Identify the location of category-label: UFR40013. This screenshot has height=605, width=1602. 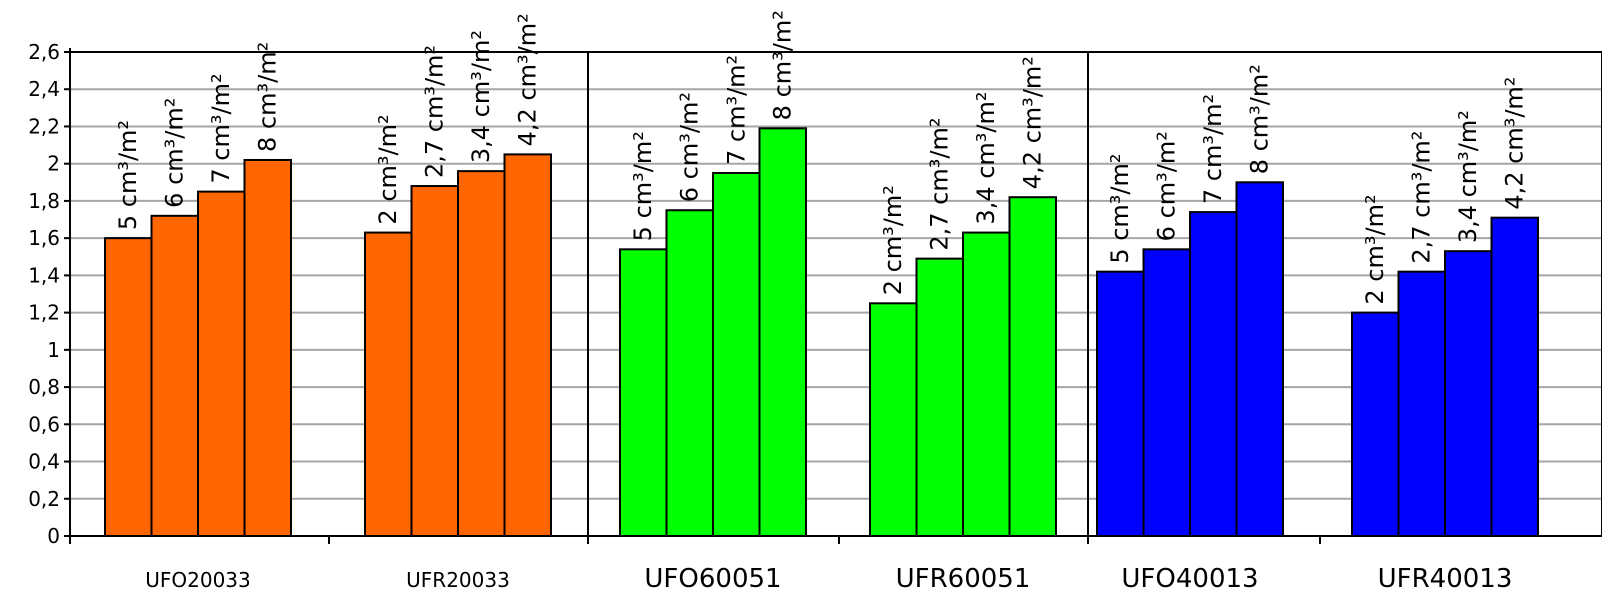
(1445, 579).